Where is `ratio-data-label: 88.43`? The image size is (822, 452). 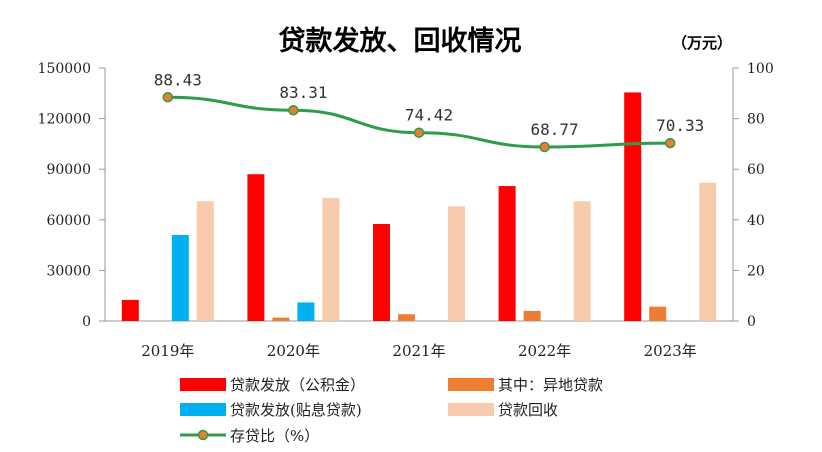 ratio-data-label: 88.43 is located at coordinates (178, 79).